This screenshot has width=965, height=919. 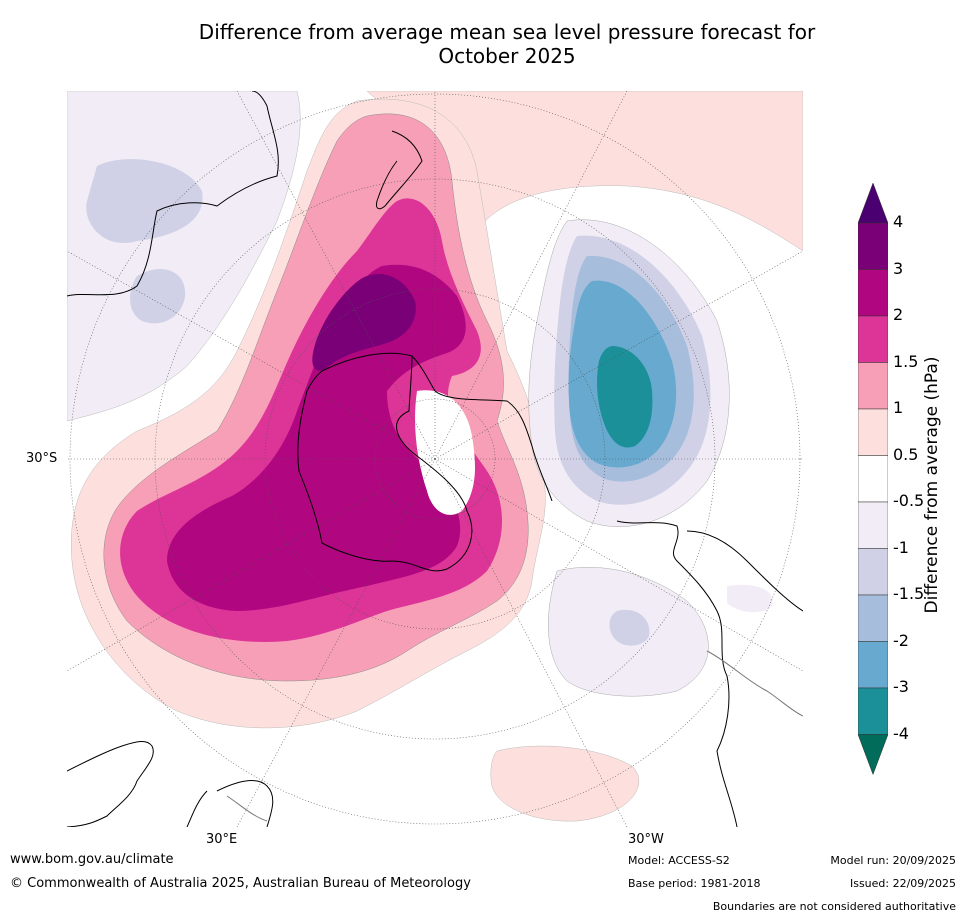 What do you see at coordinates (932, 485) in the screenshot?
I see `colorbar-title: Difference from average (hPa)` at bounding box center [932, 485].